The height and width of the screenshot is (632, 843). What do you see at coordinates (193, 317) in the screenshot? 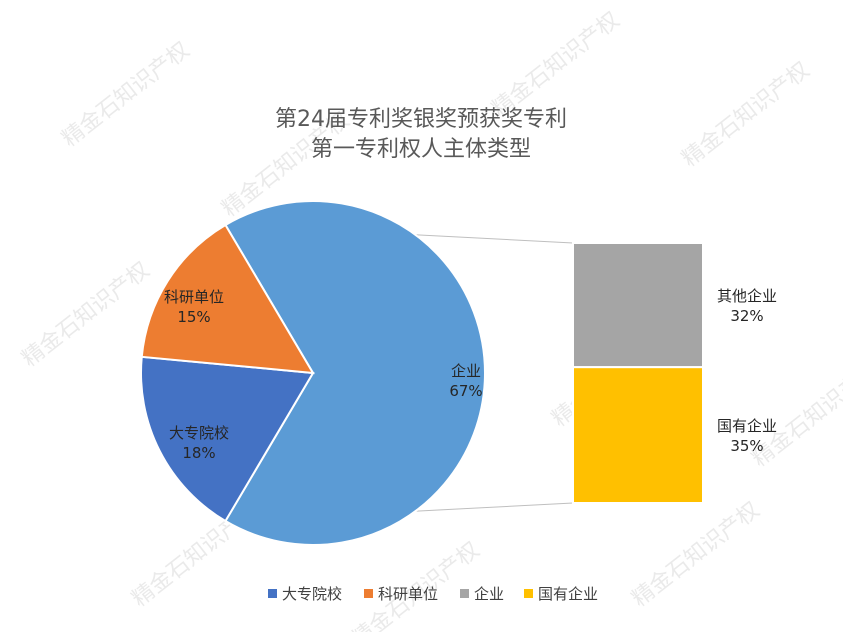
I see `pie-value-label: 15%` at bounding box center [193, 317].